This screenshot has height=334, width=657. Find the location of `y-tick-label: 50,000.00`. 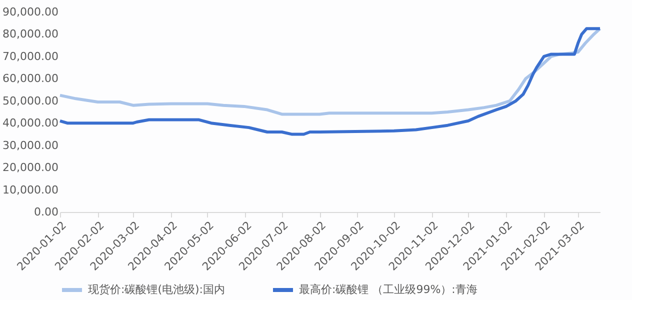

y-tick-label: 50,000.00 is located at coordinates (30, 101).